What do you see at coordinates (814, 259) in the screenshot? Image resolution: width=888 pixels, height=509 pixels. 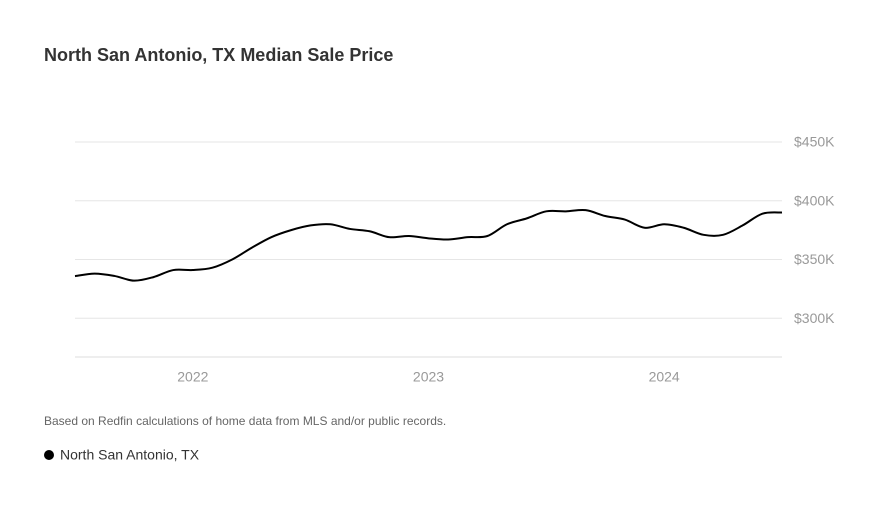 I see `y-tick-label: $350K` at bounding box center [814, 259].